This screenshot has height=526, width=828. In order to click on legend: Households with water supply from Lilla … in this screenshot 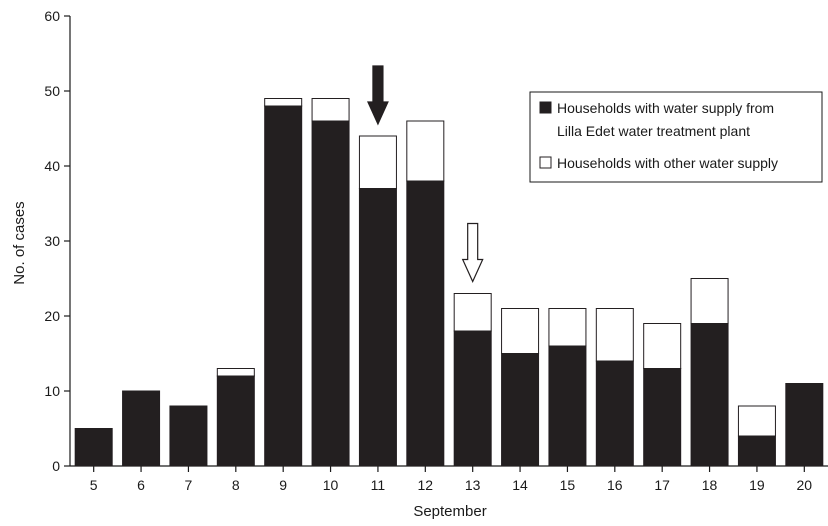, I will do `click(676, 137)`.